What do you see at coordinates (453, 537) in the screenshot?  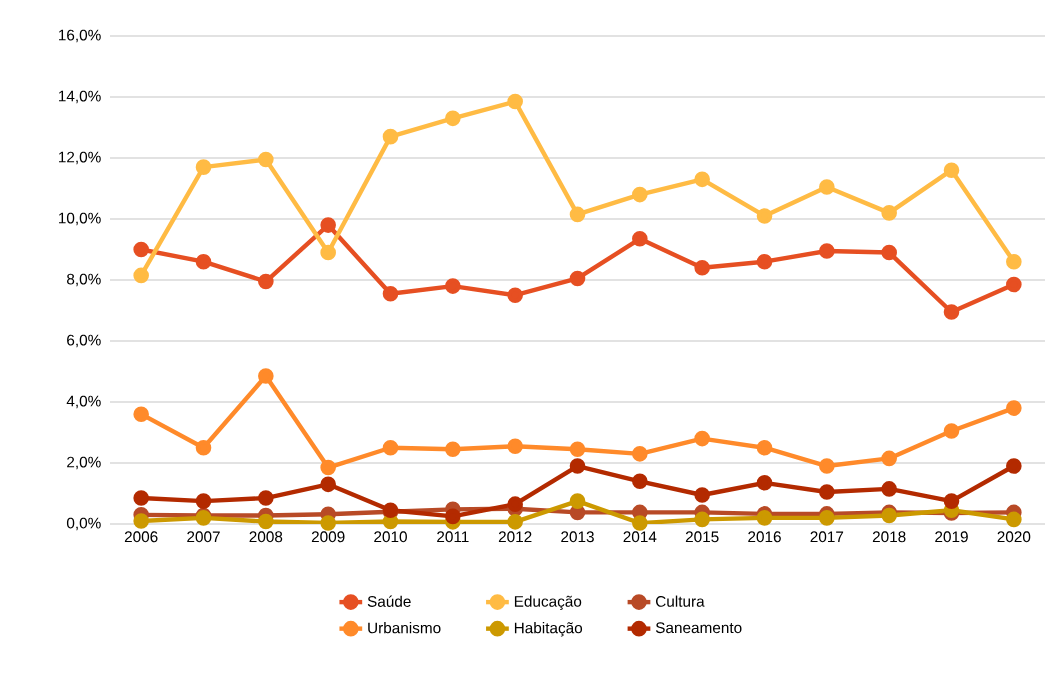 I see `x-tick-label: 2011` at bounding box center [453, 537].